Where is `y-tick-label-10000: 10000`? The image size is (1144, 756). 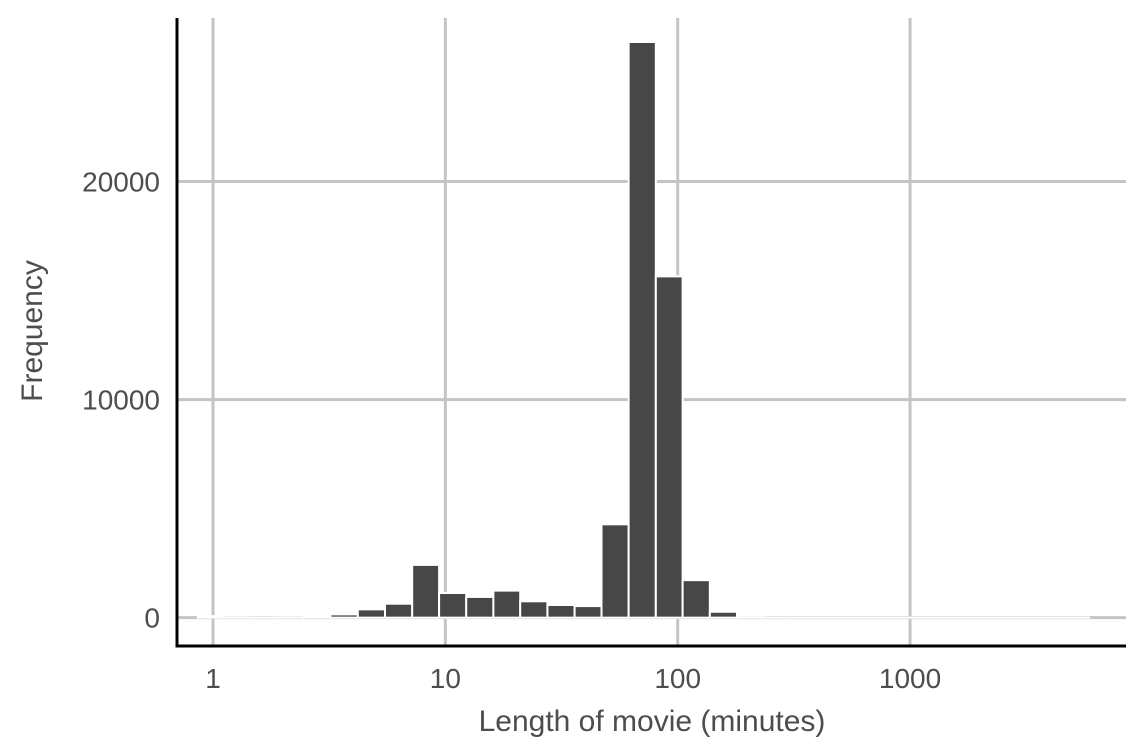
y-tick-label-10000: 10000 is located at coordinates (121, 400).